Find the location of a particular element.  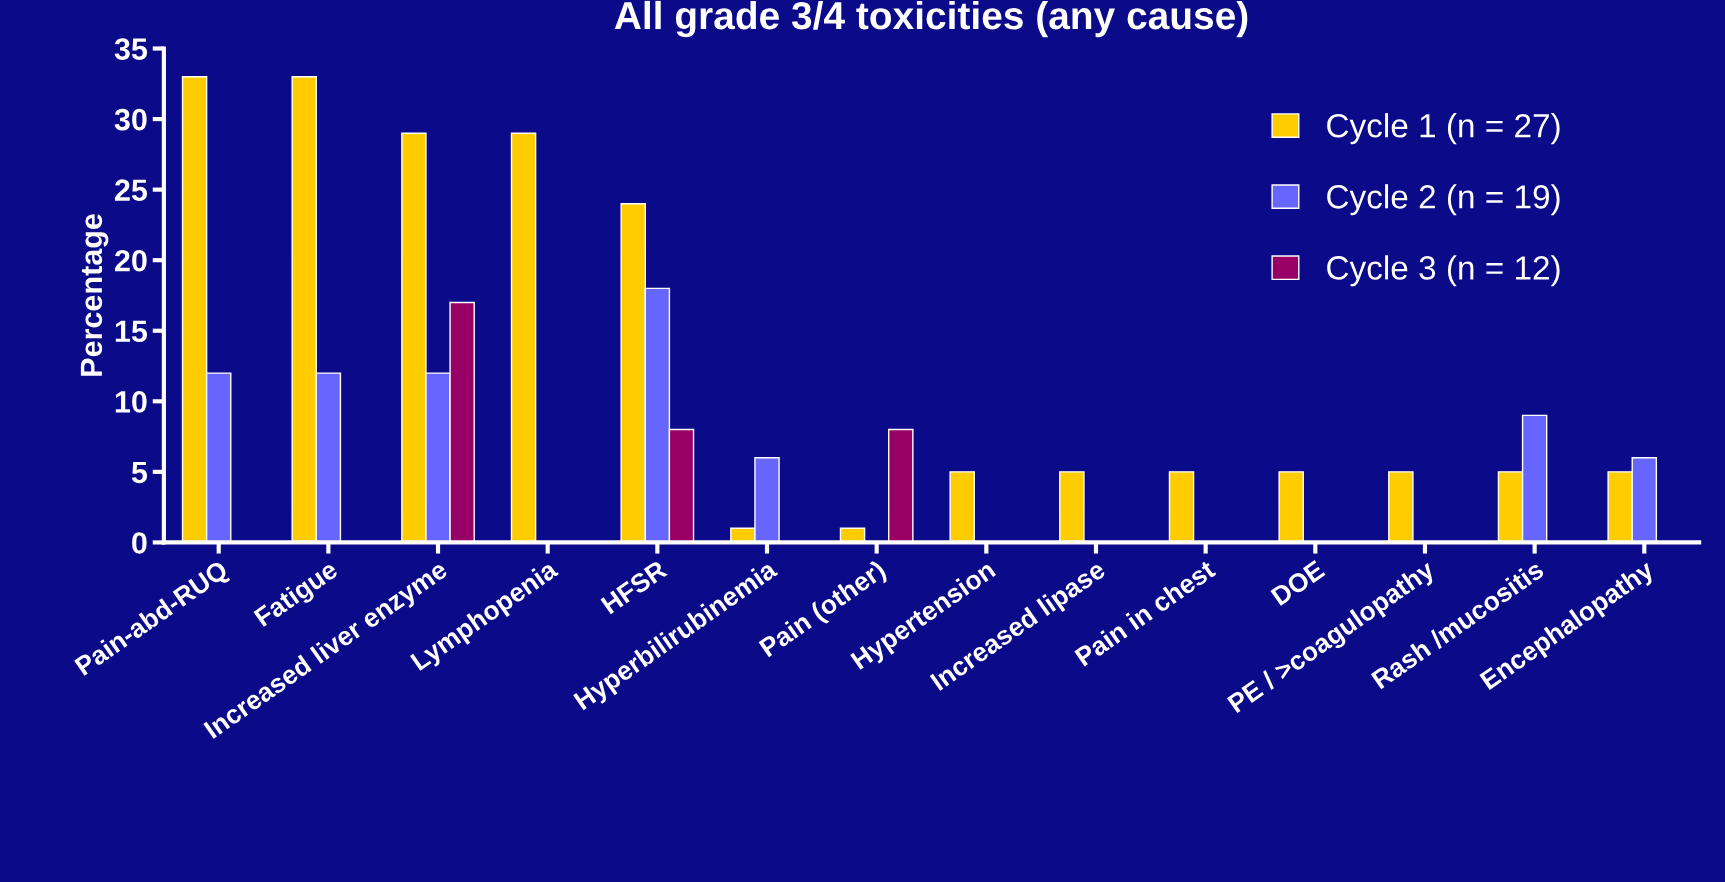

legend-label: Cycle 3 (n = 12) is located at coordinates (1443, 271).